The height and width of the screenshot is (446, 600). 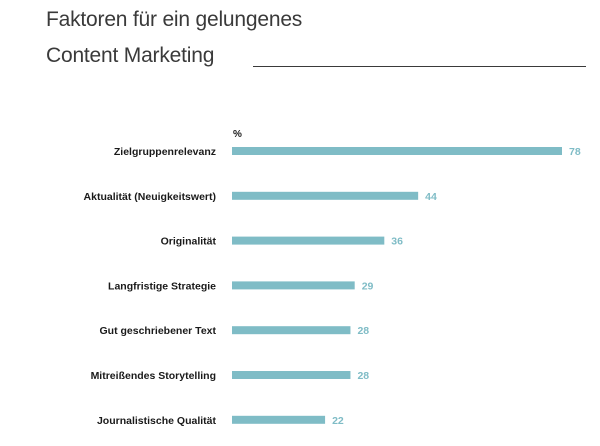 What do you see at coordinates (237, 134) in the screenshot?
I see `unit-label: %` at bounding box center [237, 134].